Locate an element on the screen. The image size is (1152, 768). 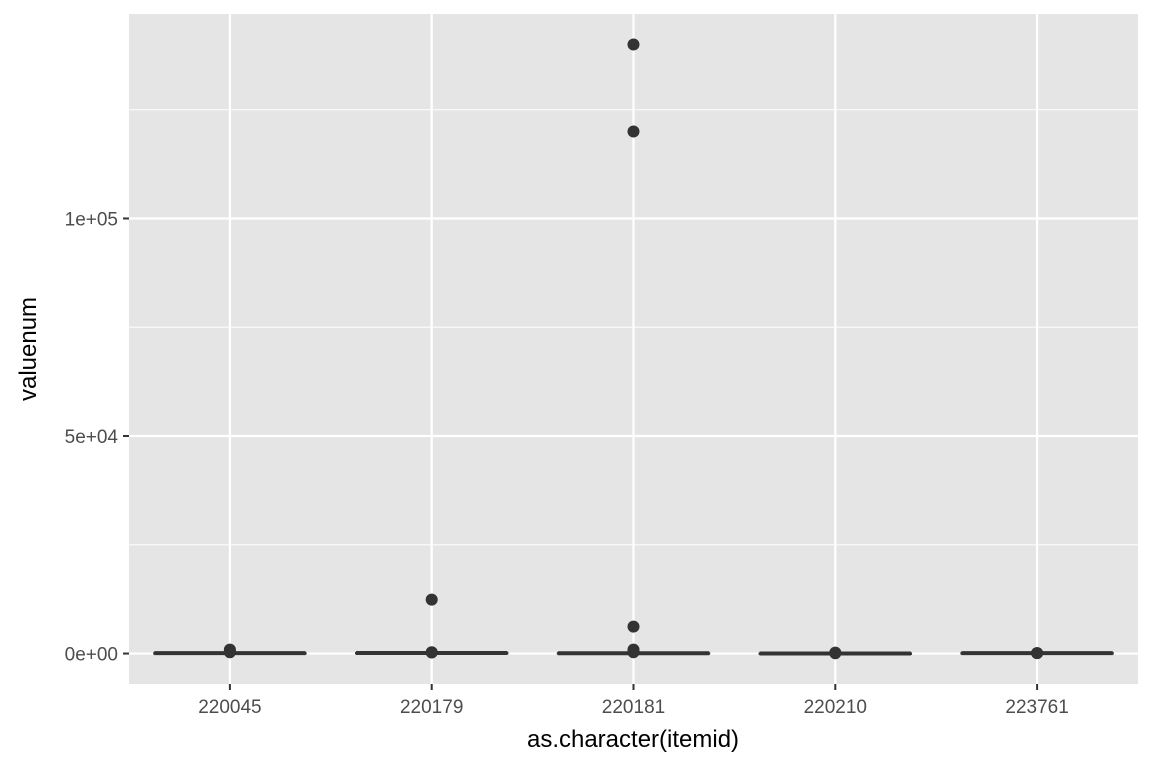
x-tick-label: 220210 is located at coordinates (835, 707).